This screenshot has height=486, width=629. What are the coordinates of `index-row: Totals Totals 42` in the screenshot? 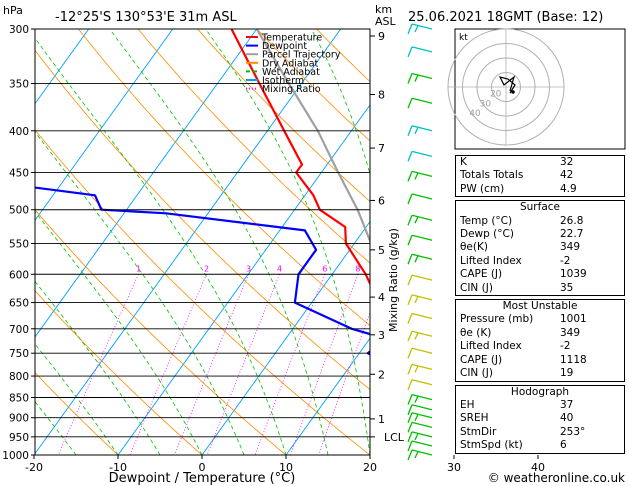 It's located at (540, 175).